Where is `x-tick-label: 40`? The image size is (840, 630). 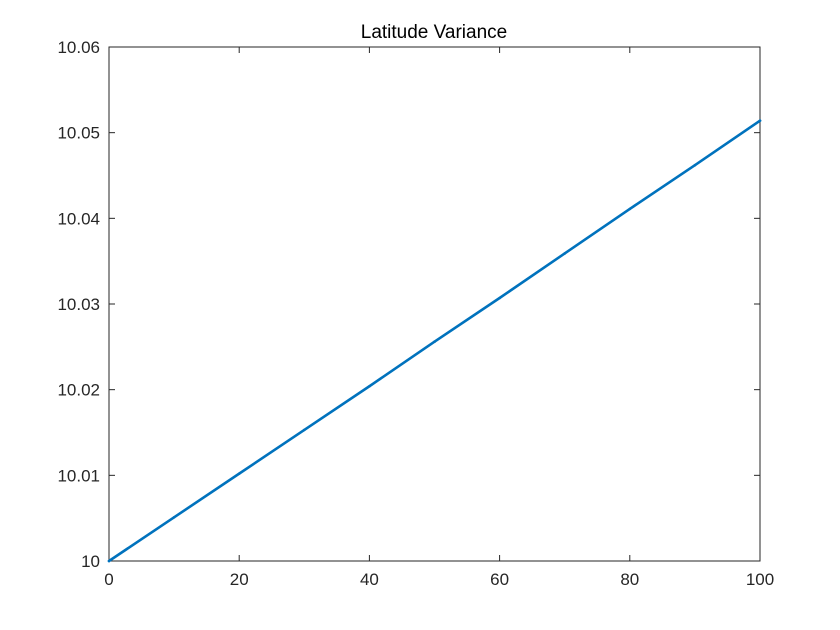 x-tick-label: 40 is located at coordinates (369, 579).